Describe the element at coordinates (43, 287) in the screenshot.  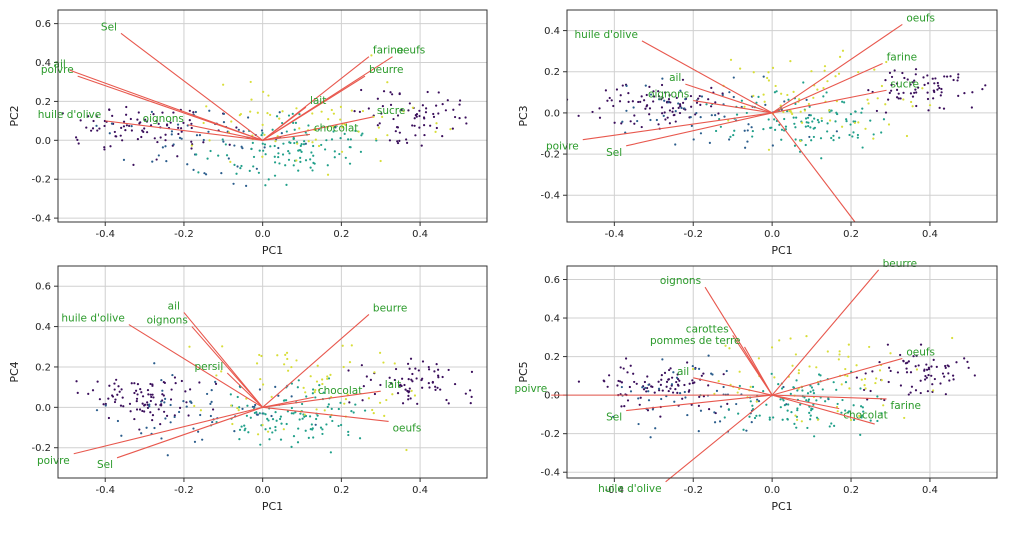
I see `y-tick-label: 0.6` at that location.